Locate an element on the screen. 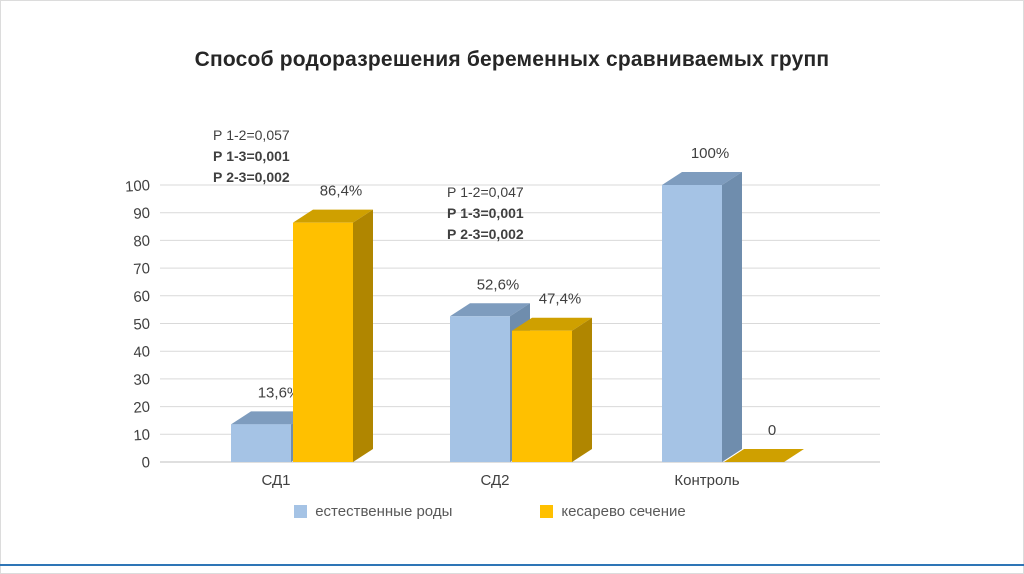  bar-СД2-series0-top-face is located at coordinates (490, 310).